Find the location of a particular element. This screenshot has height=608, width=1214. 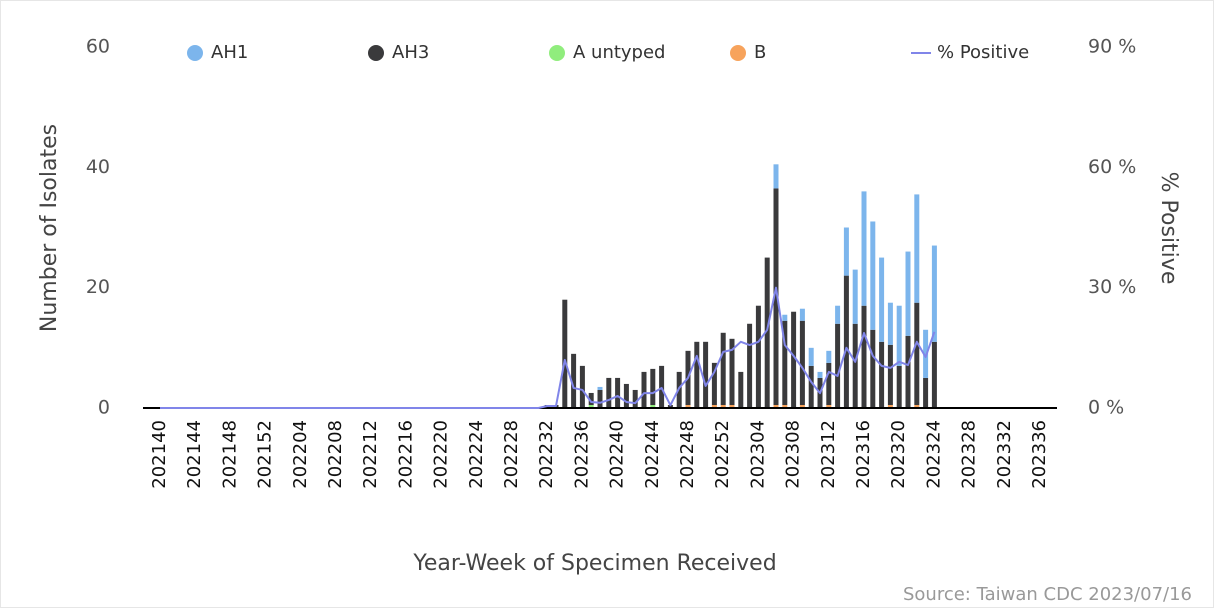

x-tick-label: 202312 is located at coordinates (828, 454).